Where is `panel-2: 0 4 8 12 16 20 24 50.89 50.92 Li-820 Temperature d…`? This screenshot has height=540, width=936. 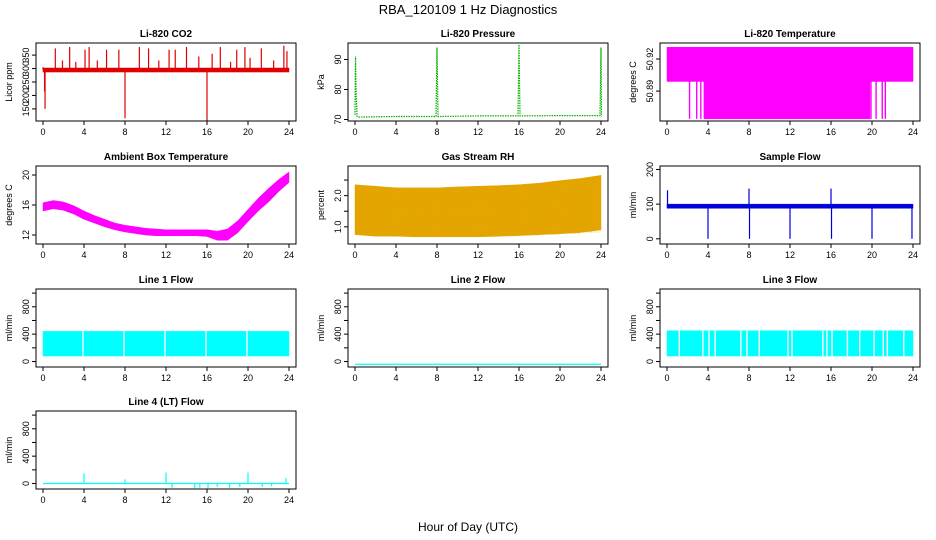
panel-2: 0 4 8 12 16 20 24 50.89 50.92 Li-820 Temperature d… is located at coordinates (774, 83).